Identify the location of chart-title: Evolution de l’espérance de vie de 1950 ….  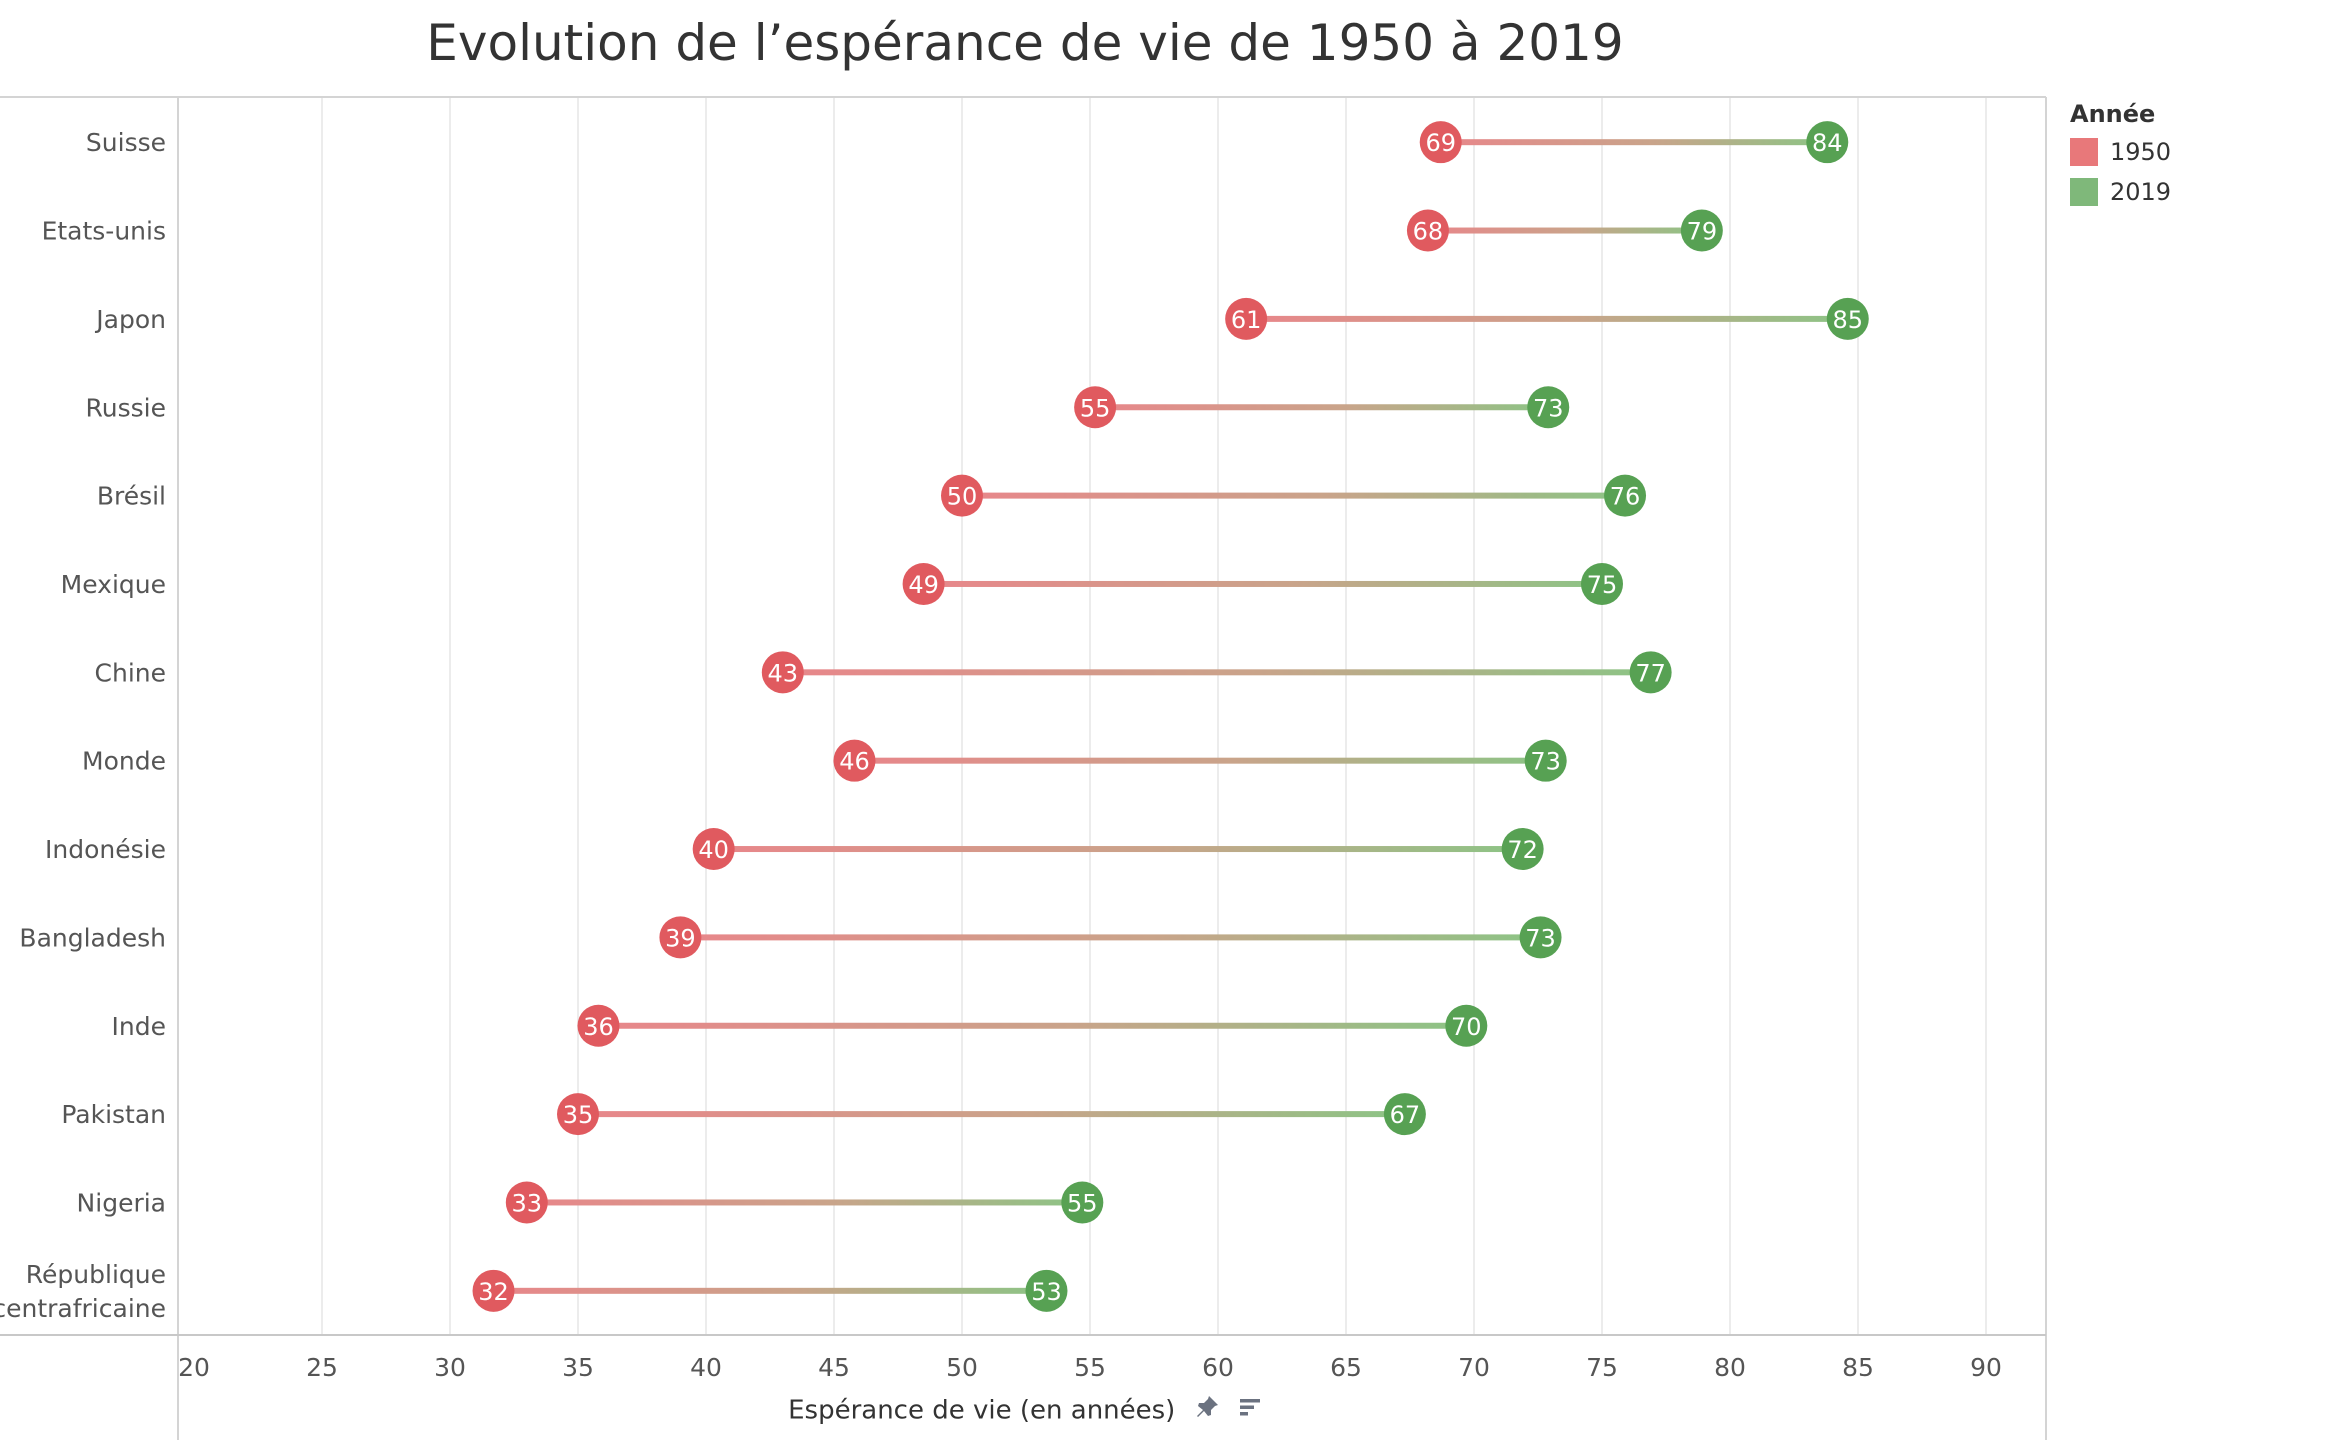
(1025, 43).